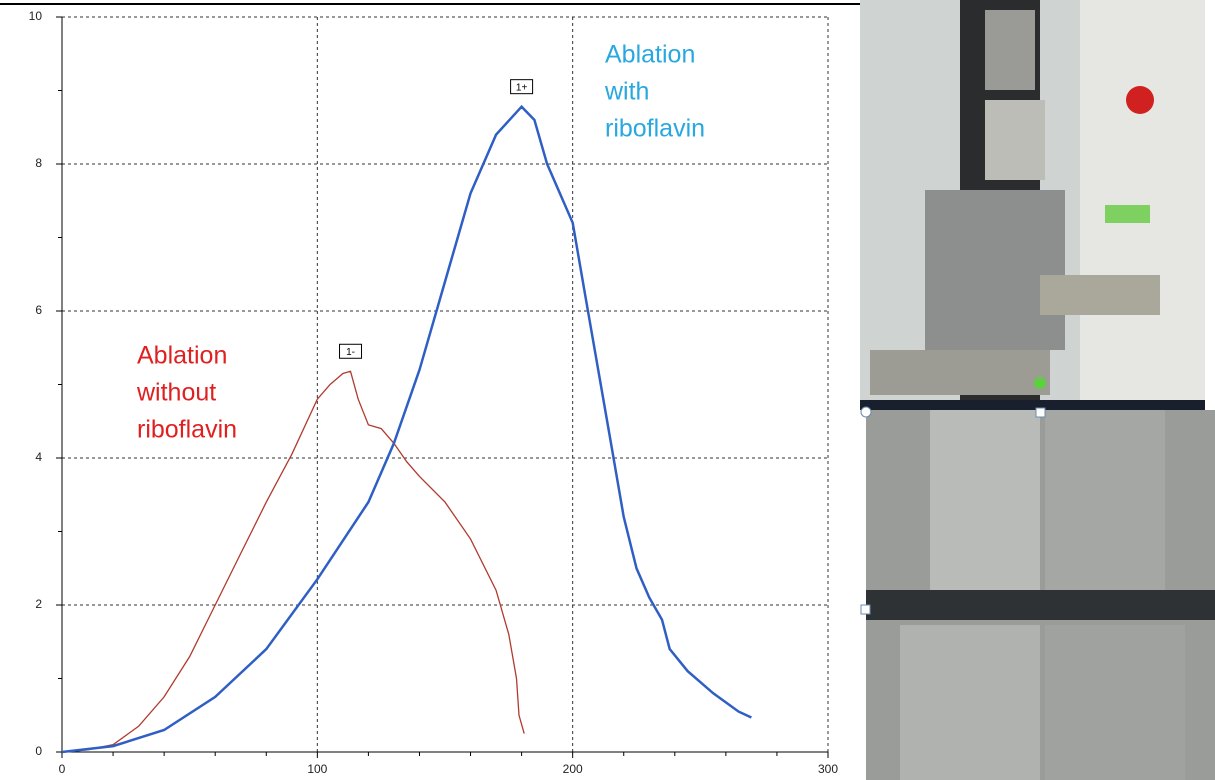  What do you see at coordinates (38, 163) in the screenshot?
I see `y-tick-label: 8` at bounding box center [38, 163].